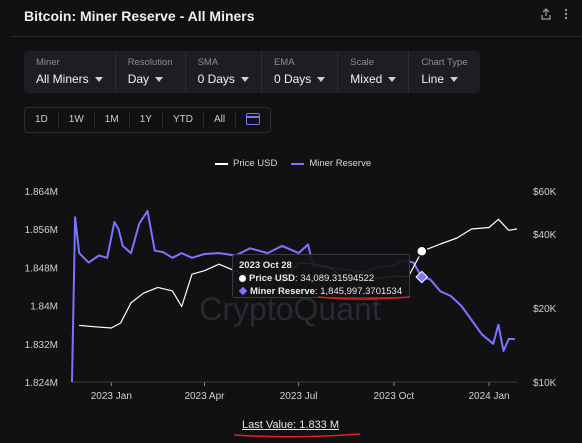  I want to click on calendar-button, so click(253, 120).